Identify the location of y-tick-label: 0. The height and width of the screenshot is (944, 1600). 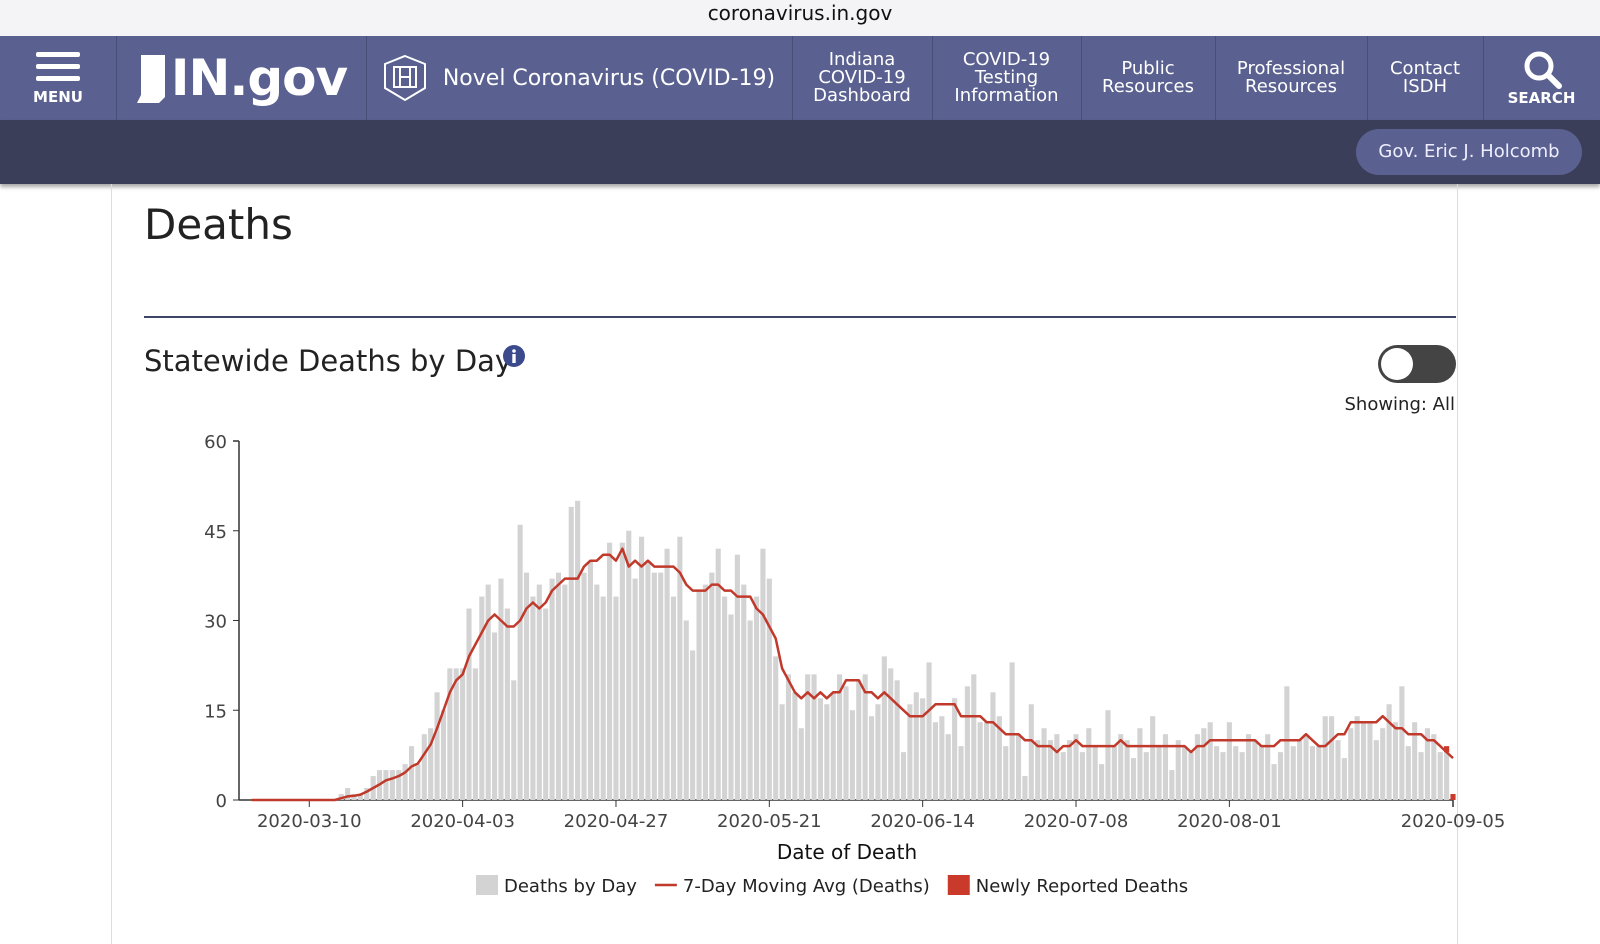
(221, 801).